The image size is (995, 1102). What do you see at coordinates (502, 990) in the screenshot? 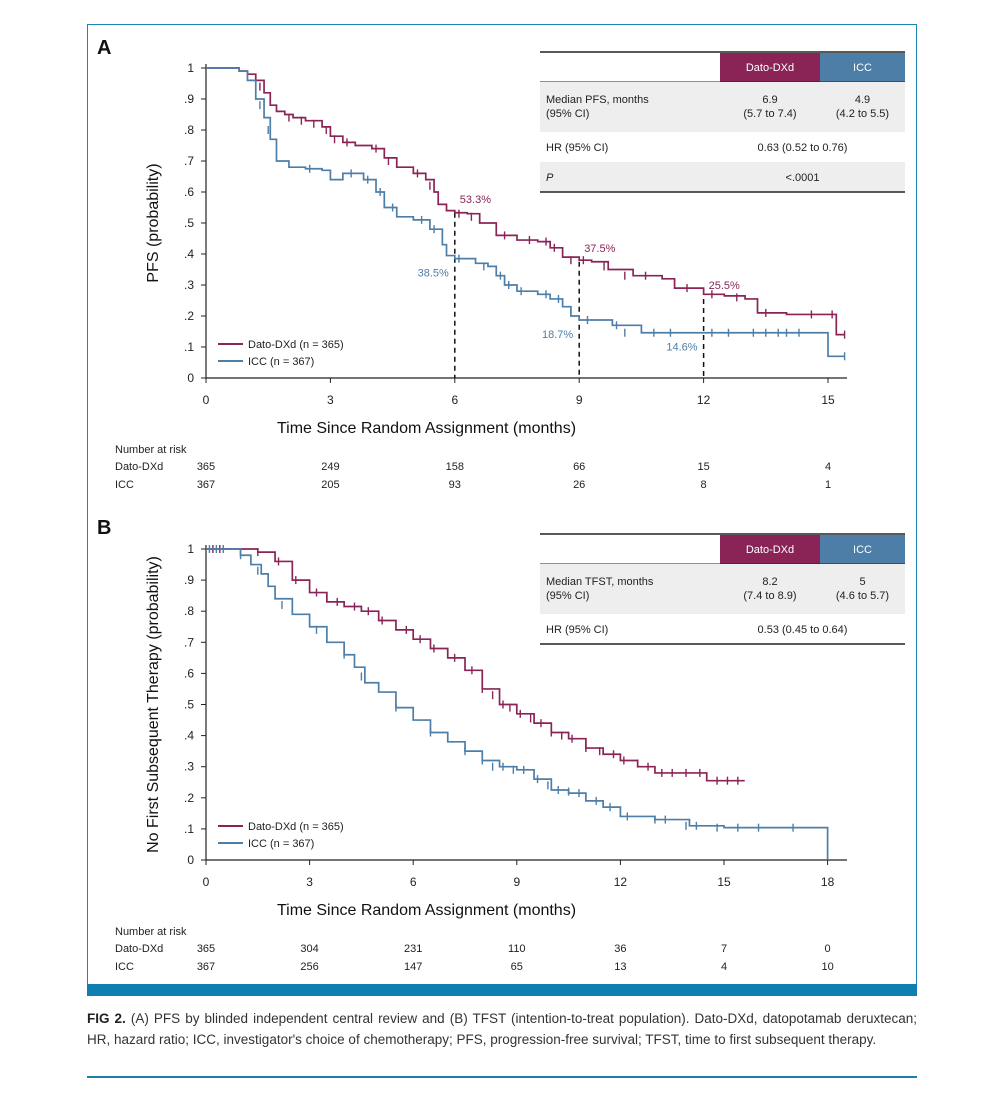
I see `figure-bottom-bar` at bounding box center [502, 990].